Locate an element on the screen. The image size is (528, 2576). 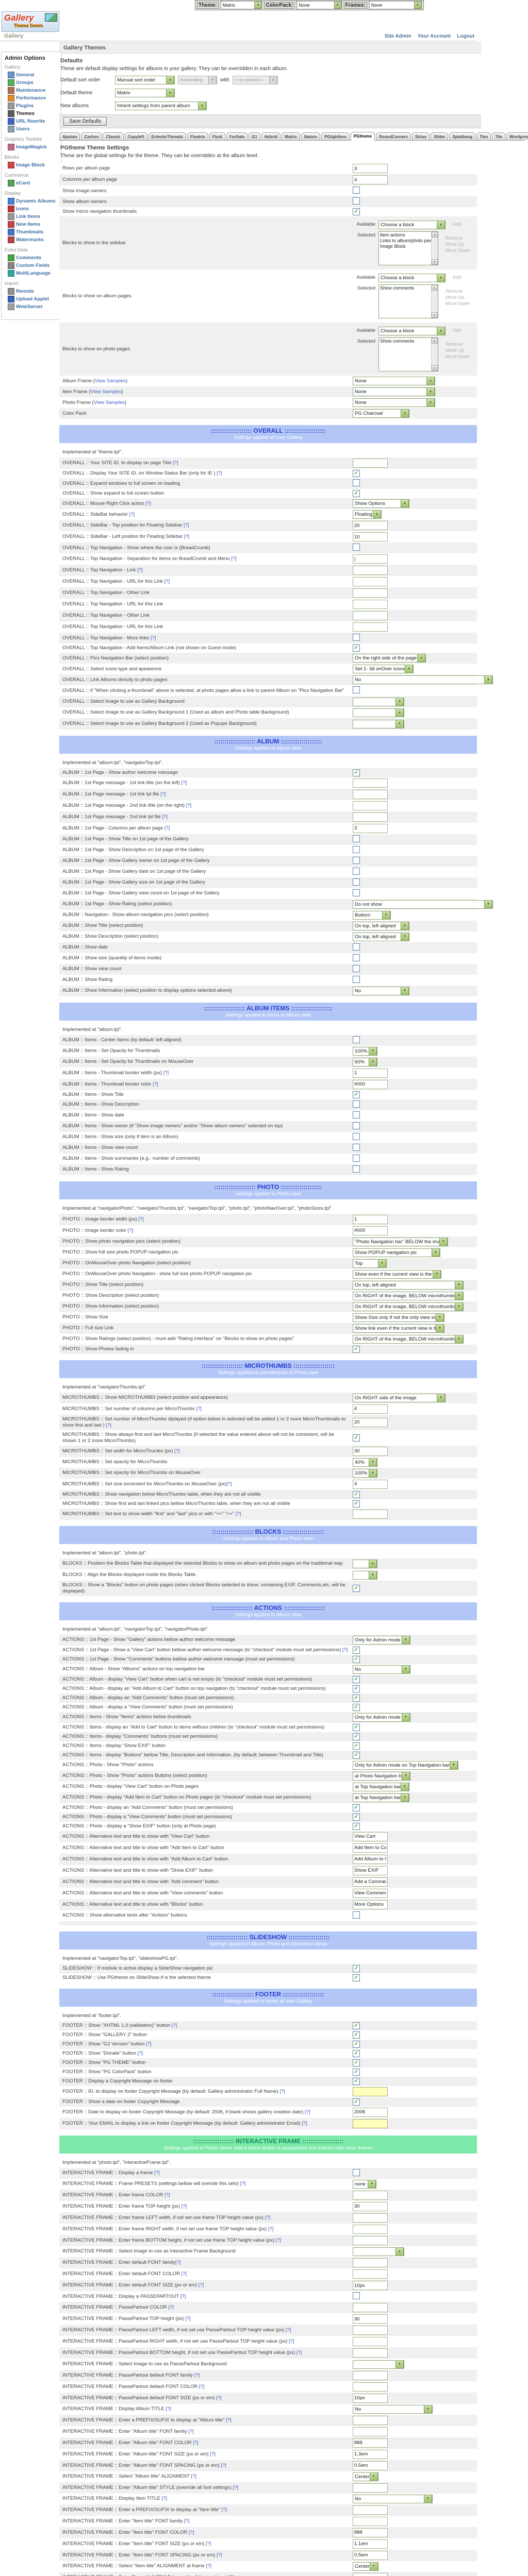
select: No▼ is located at coordinates (381, 1669).